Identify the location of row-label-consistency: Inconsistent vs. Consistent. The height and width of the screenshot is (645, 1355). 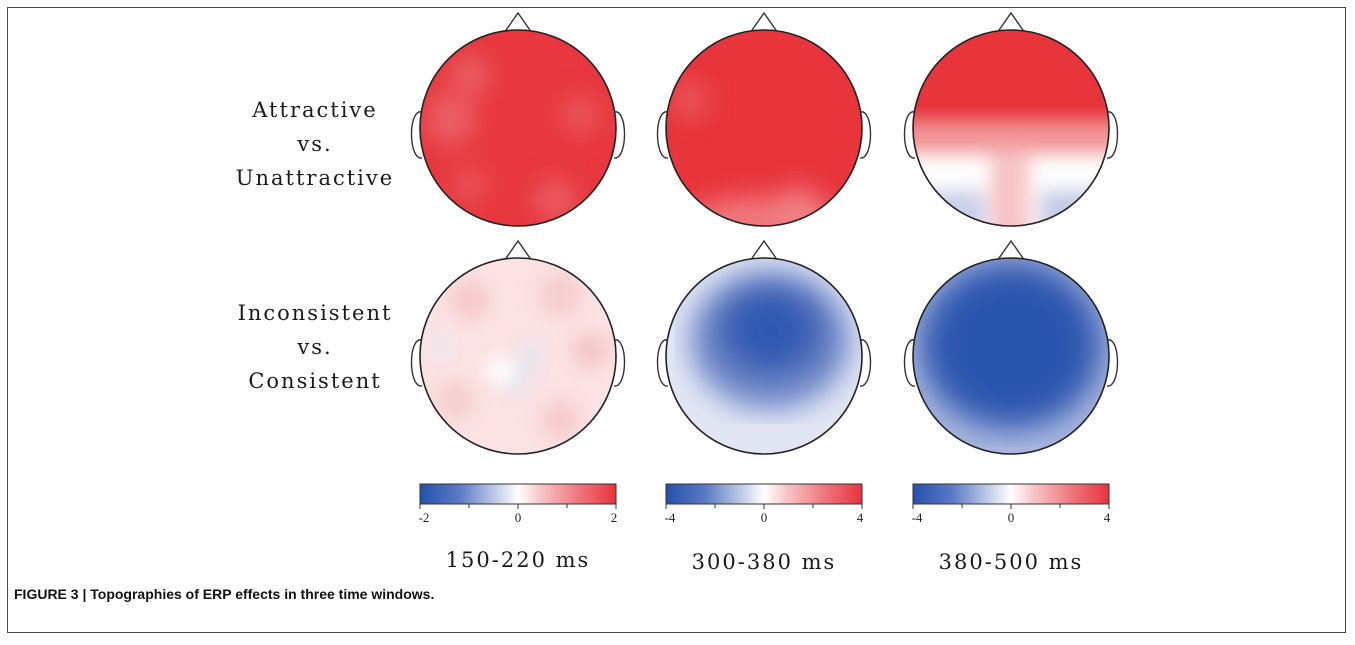
(315, 347).